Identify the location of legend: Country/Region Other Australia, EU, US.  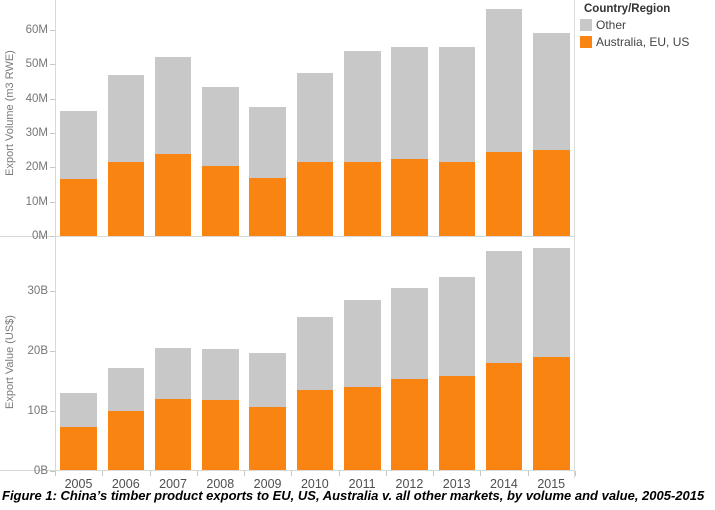
(646, 26).